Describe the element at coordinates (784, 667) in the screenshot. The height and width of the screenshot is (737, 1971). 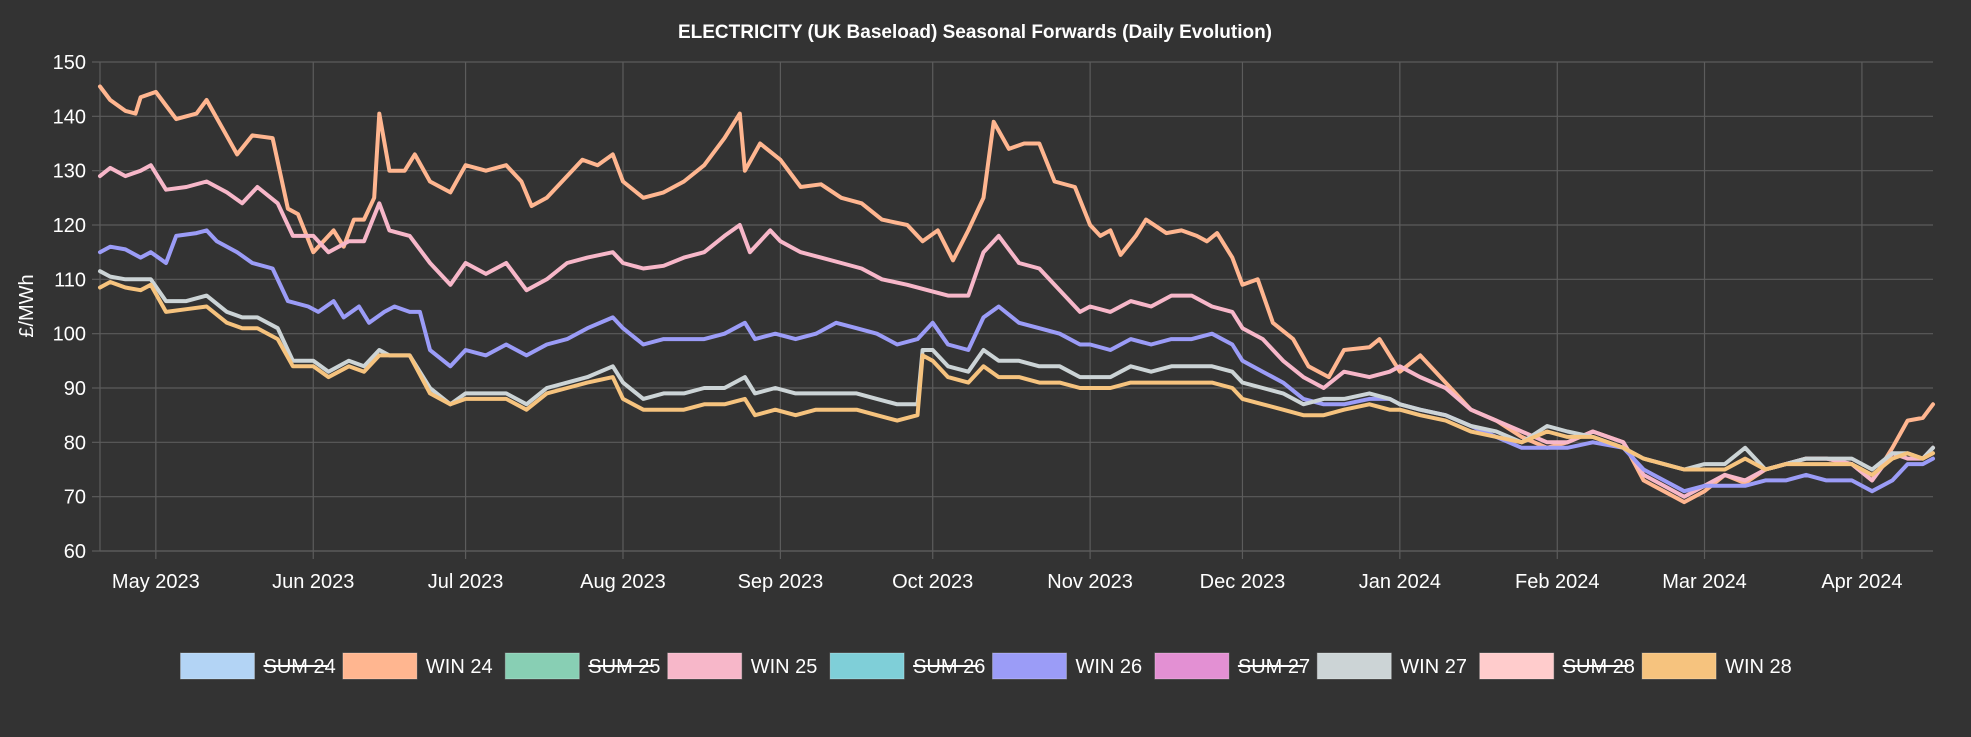
I see `legend-label: WIN 25` at that location.